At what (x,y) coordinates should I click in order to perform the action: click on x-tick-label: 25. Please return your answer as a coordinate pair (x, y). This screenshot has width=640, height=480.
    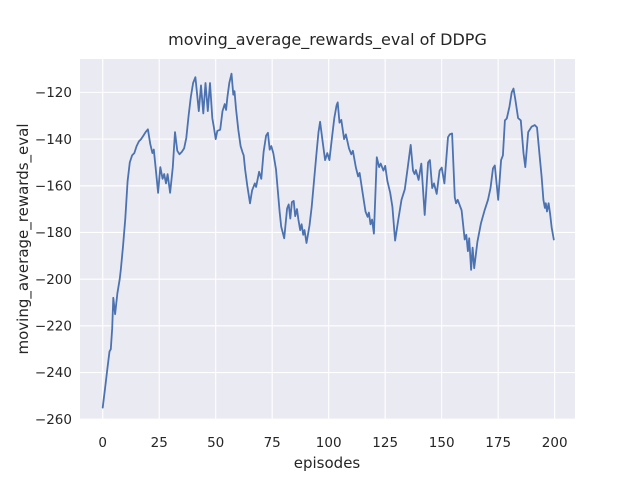
    Looking at the image, I should click on (159, 443).